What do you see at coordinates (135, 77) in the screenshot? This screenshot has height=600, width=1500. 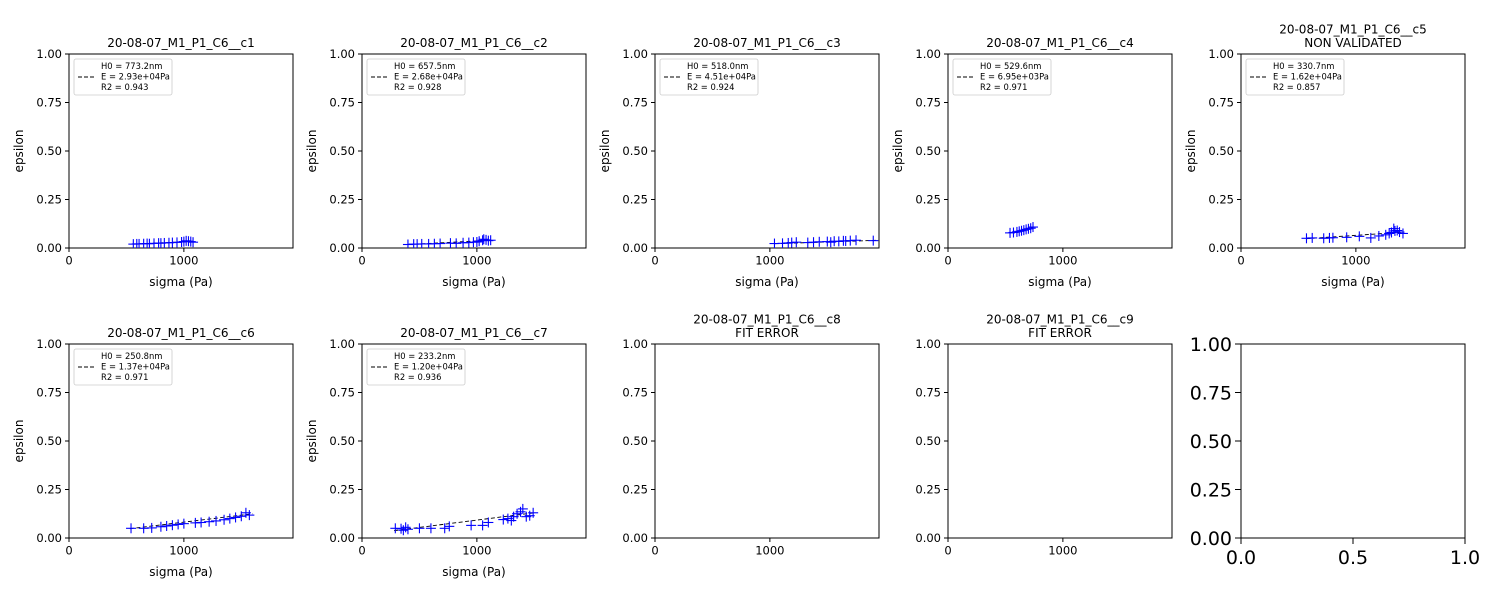 I see `legend-label: E = 2.93e+04Pa` at bounding box center [135, 77].